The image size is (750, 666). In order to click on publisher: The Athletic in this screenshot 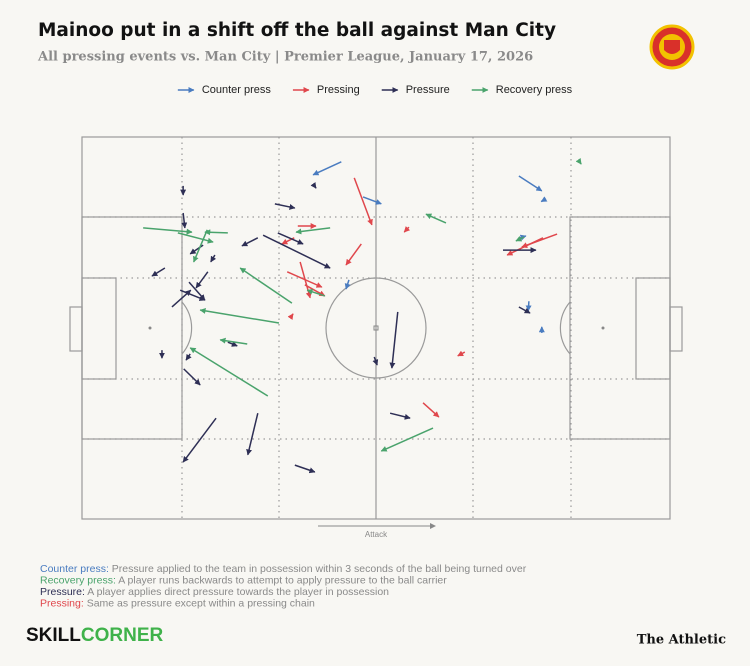, I will do `click(681, 640)`.